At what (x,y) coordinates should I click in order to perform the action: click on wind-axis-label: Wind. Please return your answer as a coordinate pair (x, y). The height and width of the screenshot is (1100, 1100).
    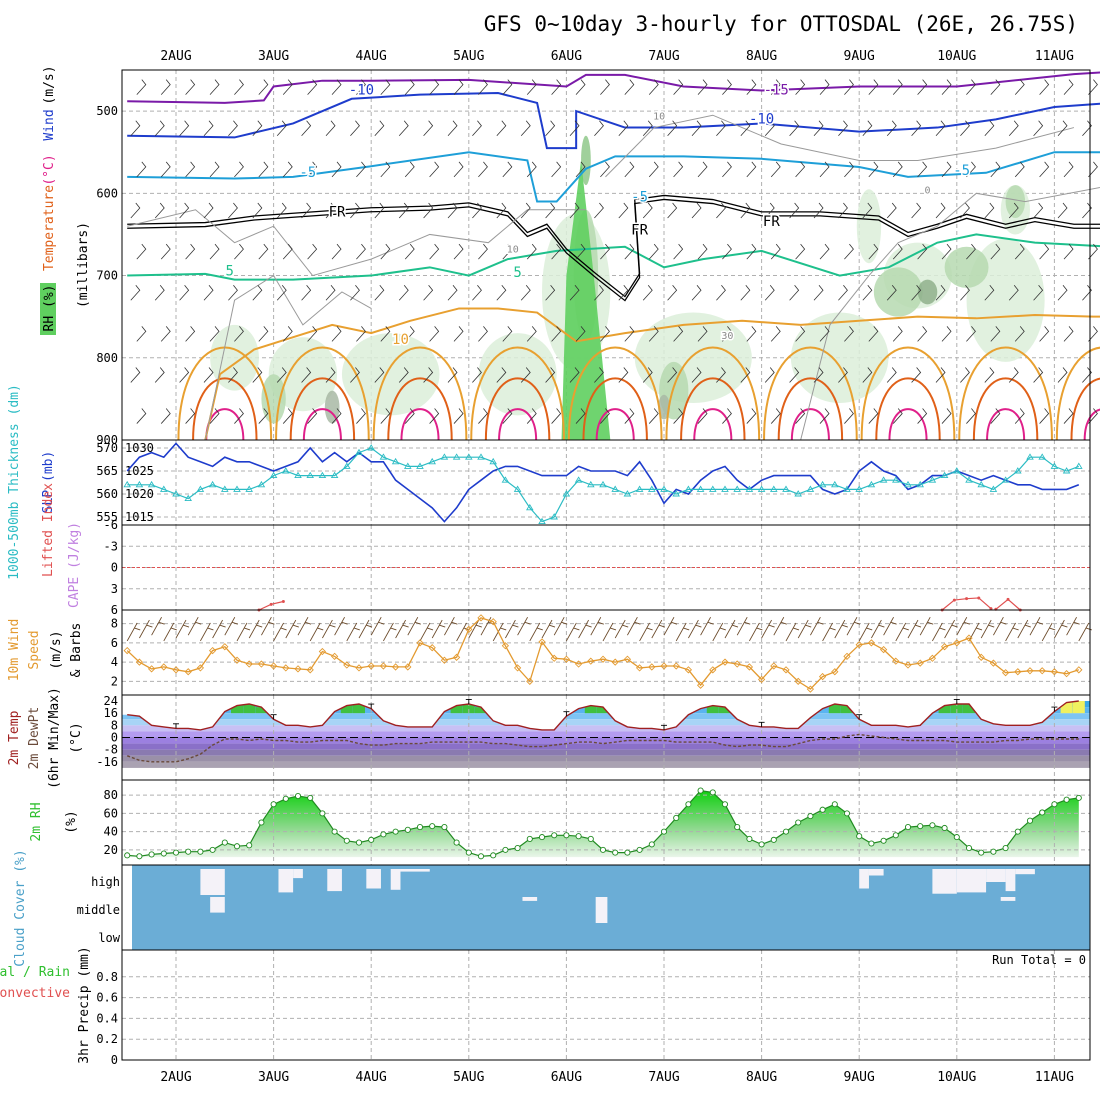
    Looking at the image, I should click on (49, 124).